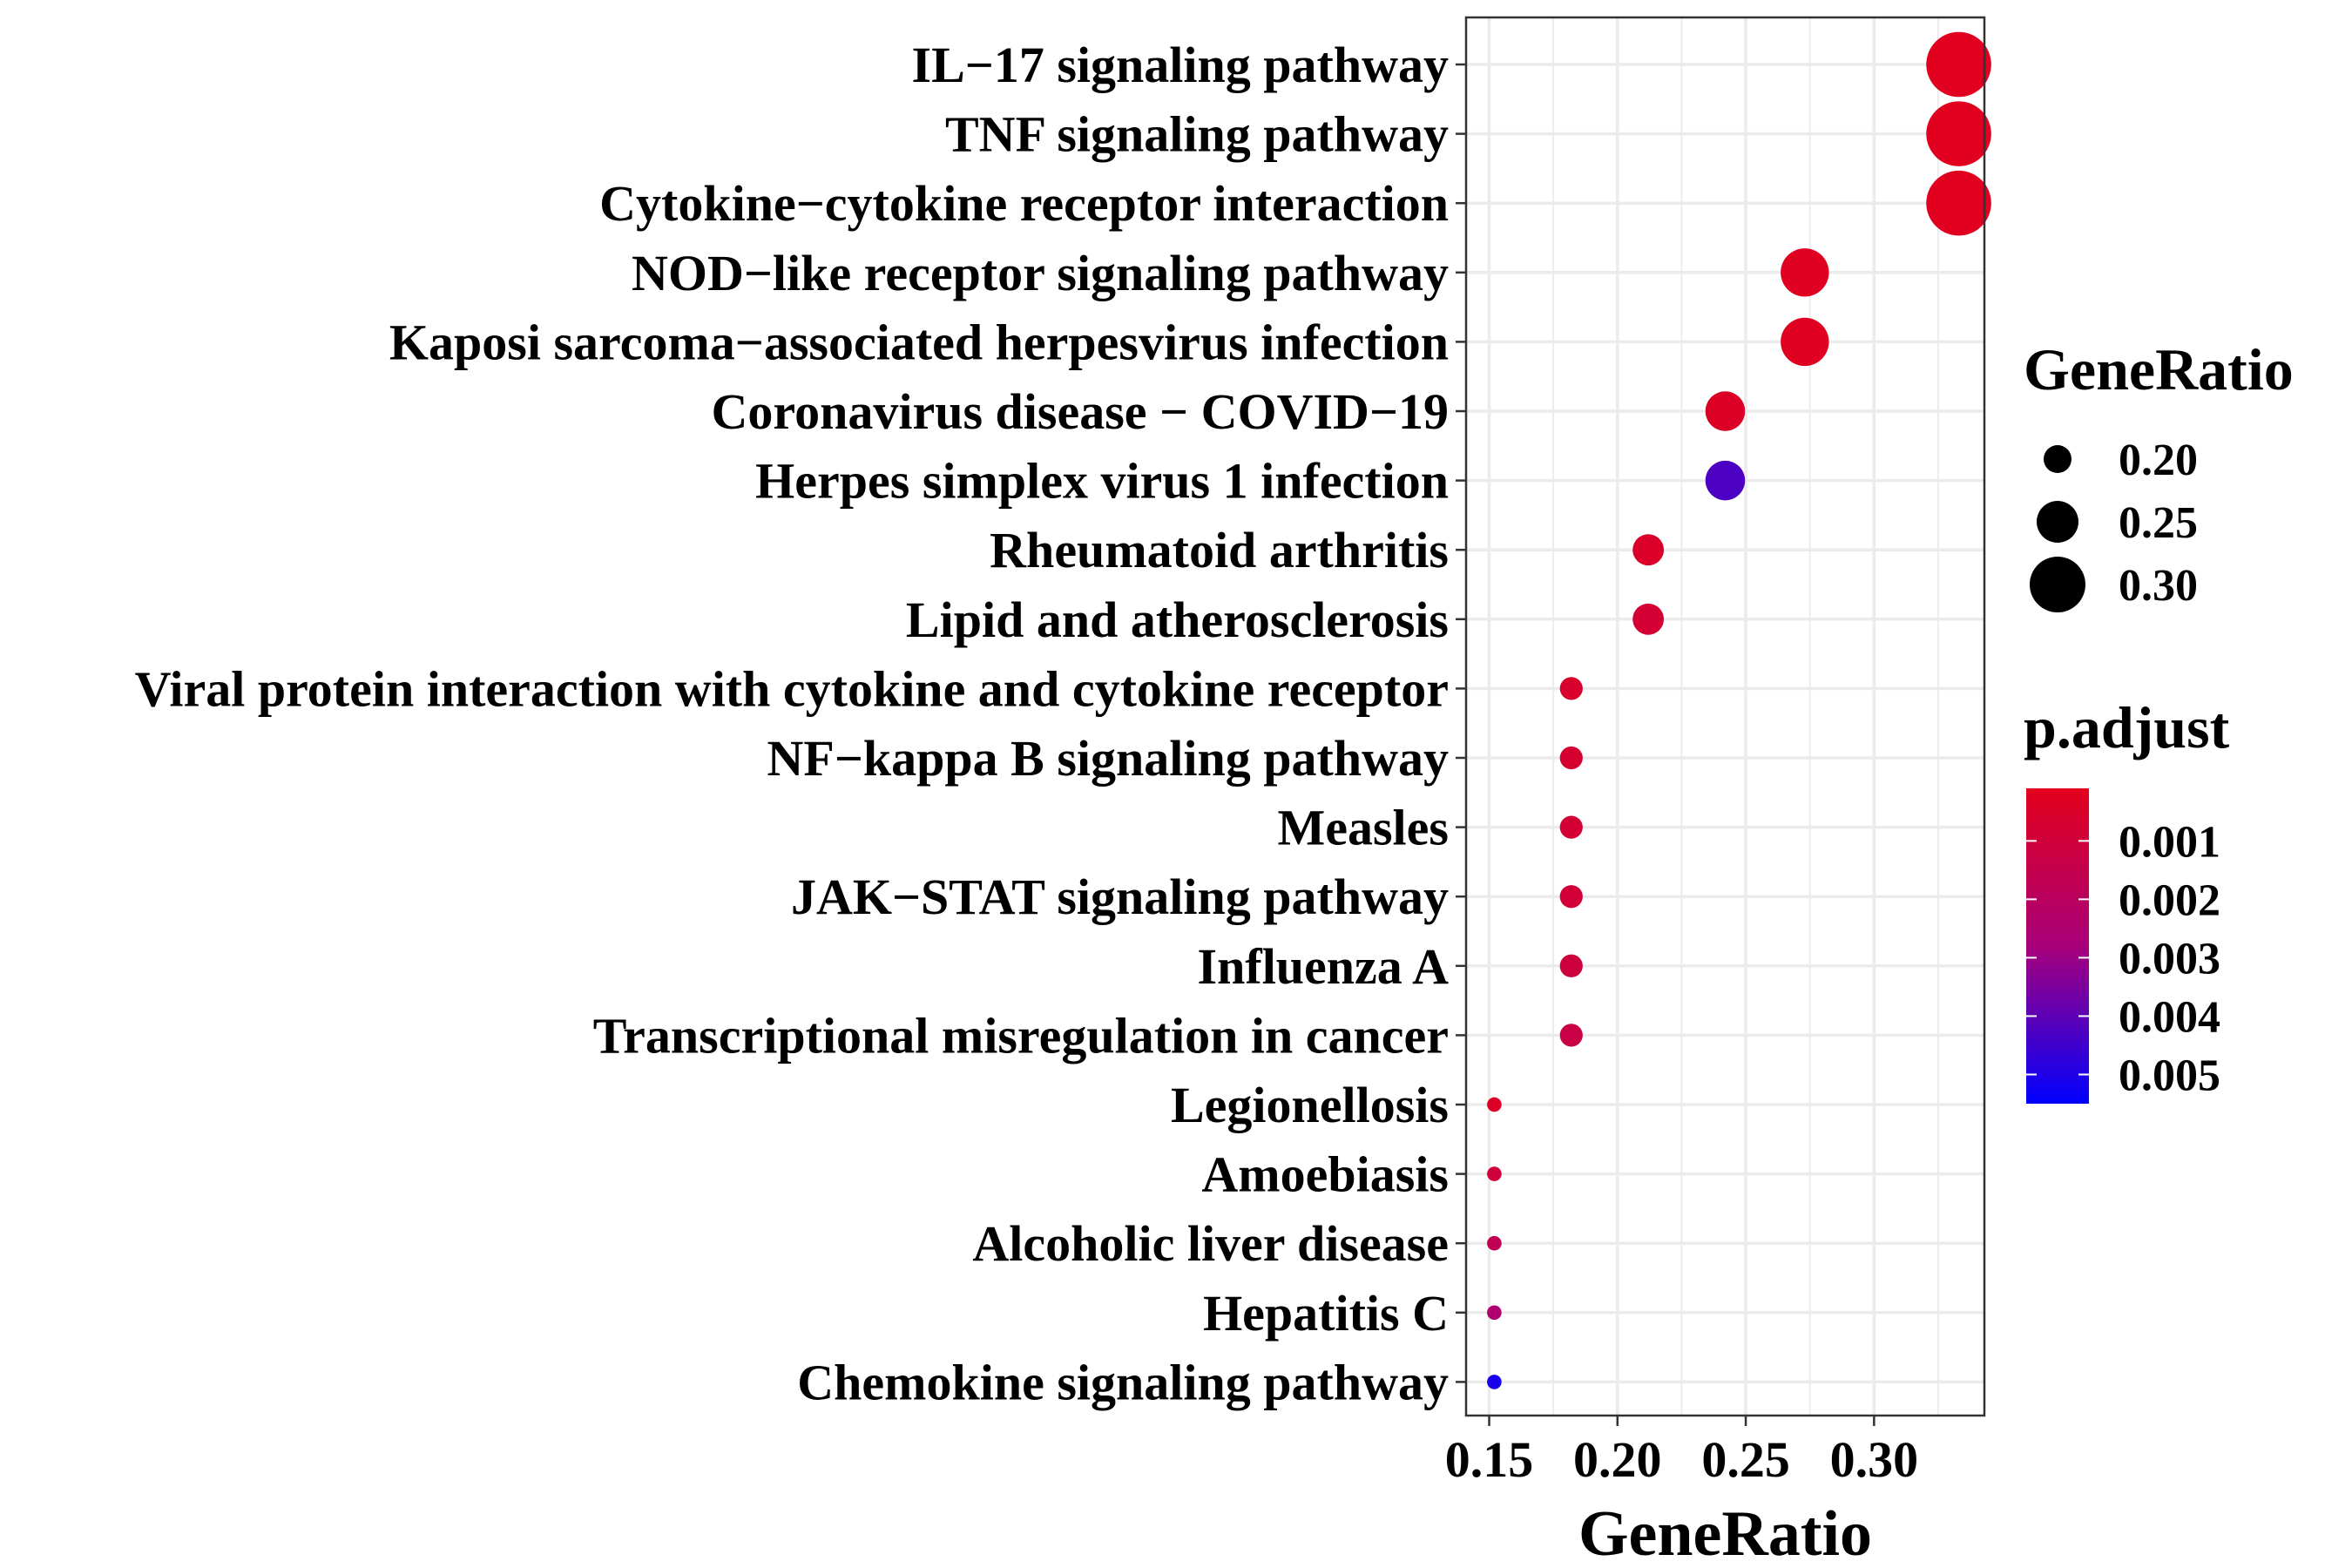  Describe the element at coordinates (1123, 1382) in the screenshot. I see `y-tick-label: Chemokine signaling pathway` at that location.